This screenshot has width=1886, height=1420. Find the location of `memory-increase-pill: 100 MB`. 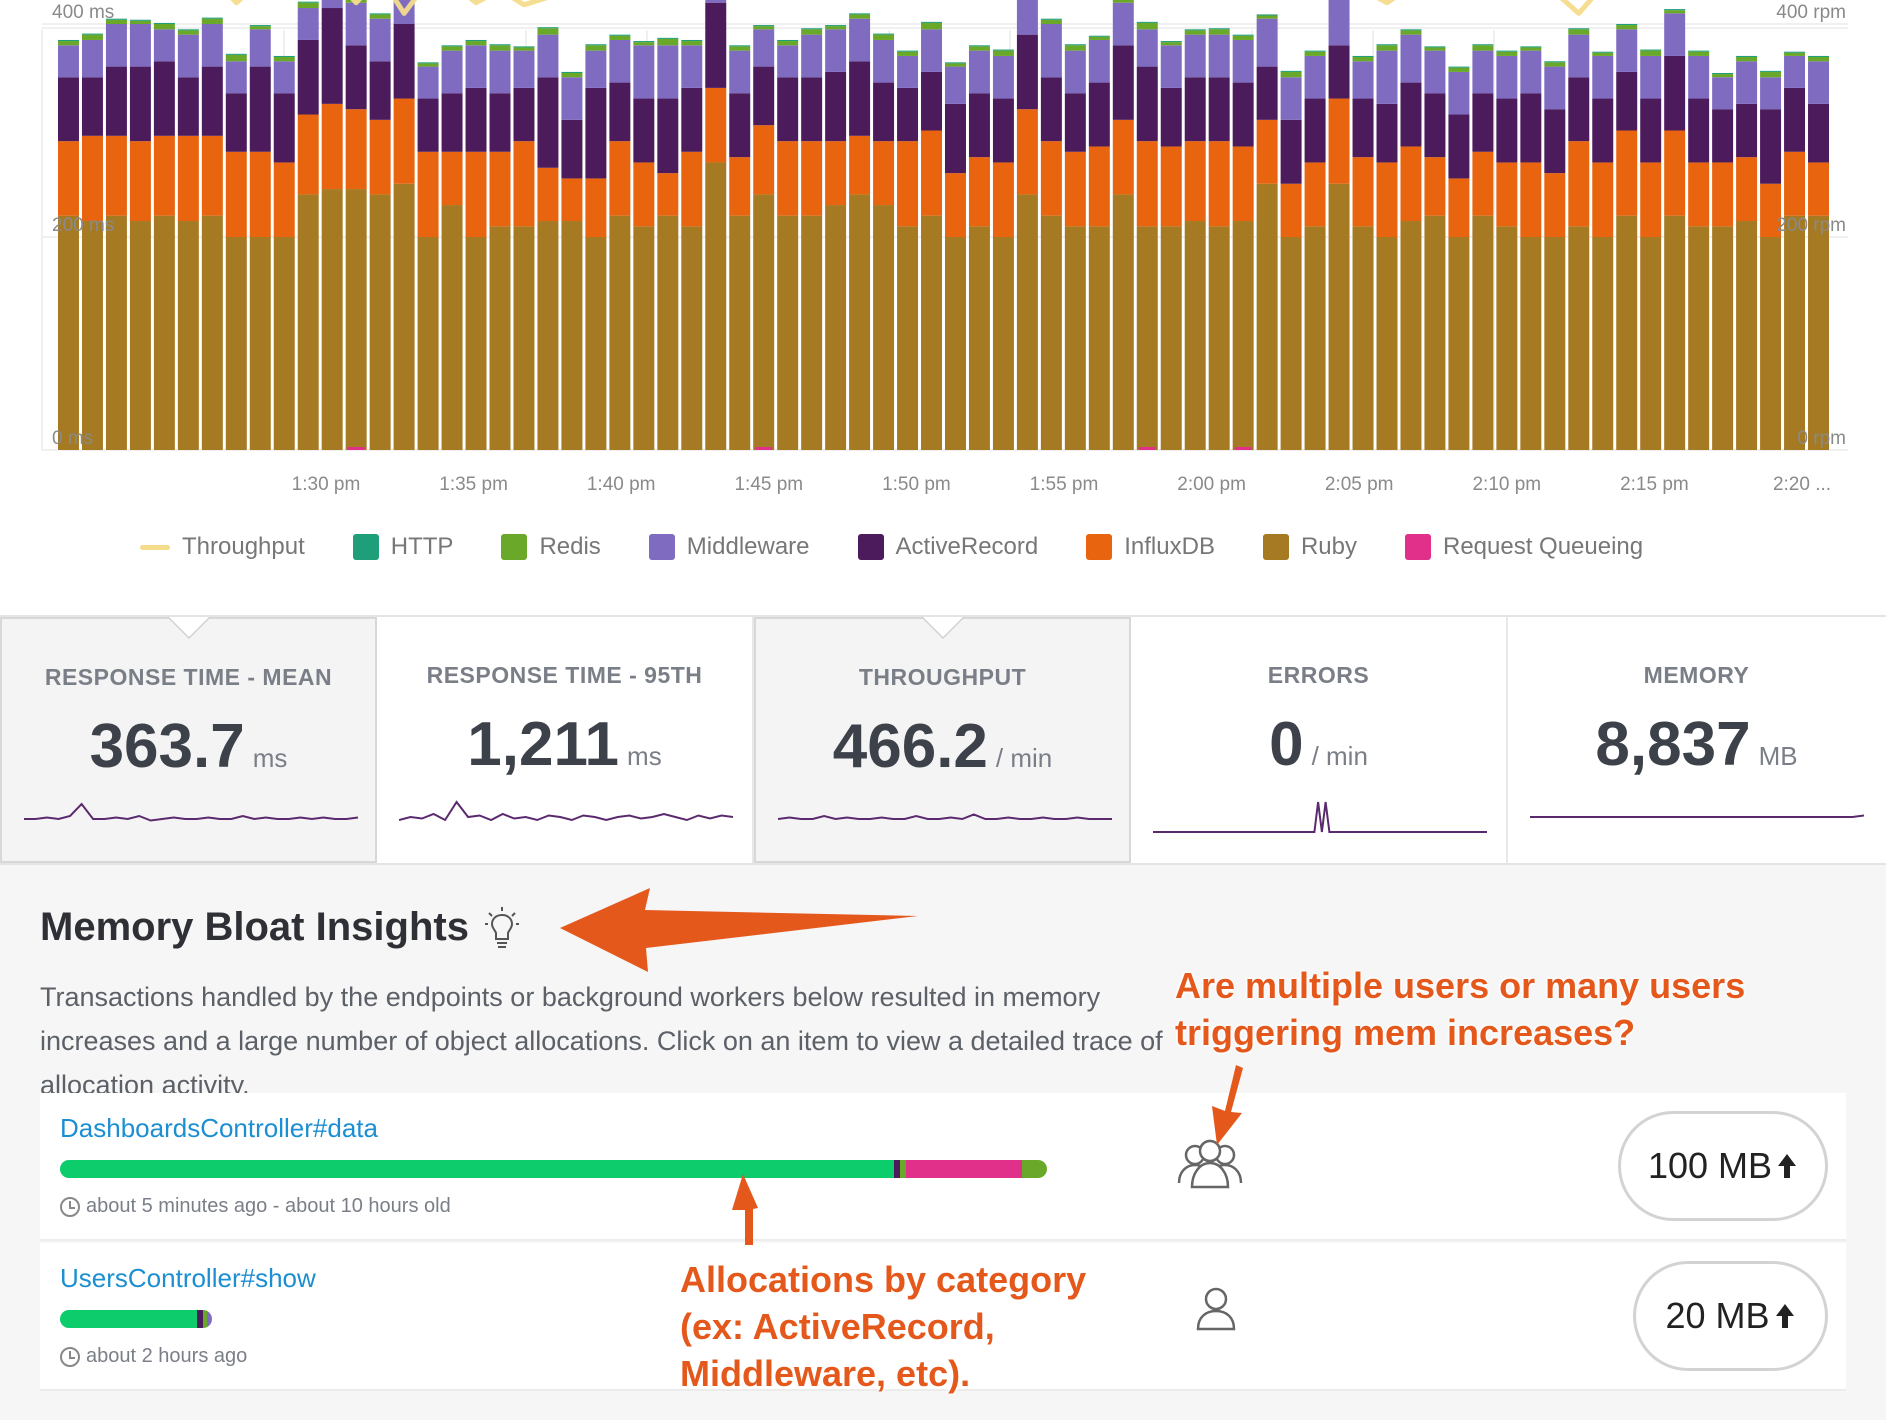

memory-increase-pill: 100 MB is located at coordinates (1723, 1166).